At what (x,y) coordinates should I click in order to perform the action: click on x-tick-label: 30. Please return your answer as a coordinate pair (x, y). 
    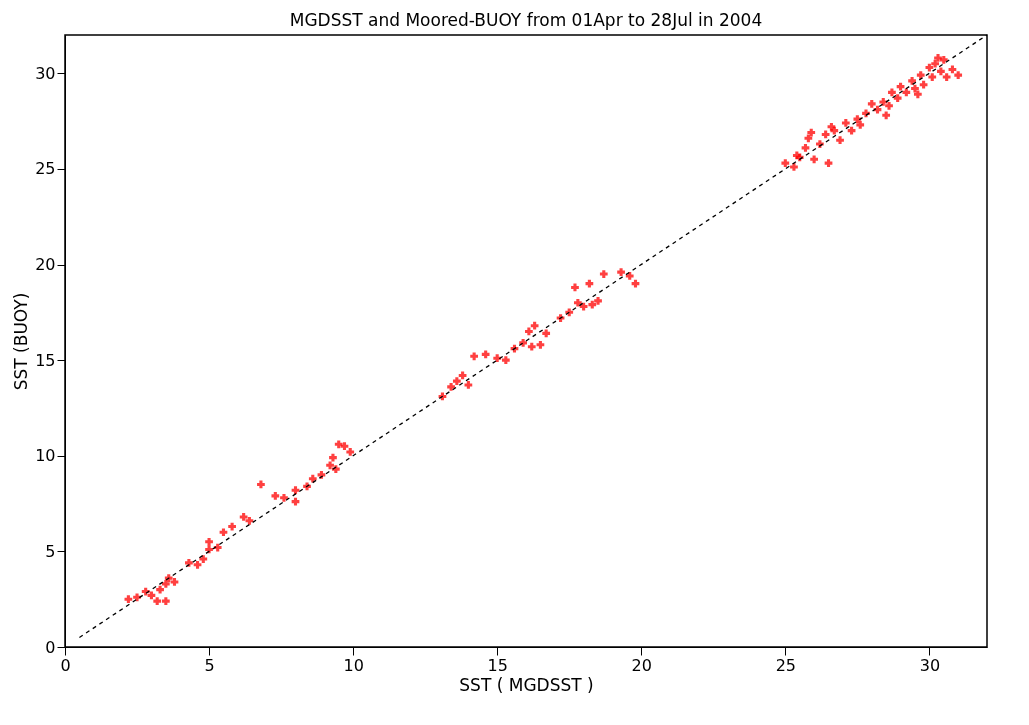
    Looking at the image, I should click on (930, 665).